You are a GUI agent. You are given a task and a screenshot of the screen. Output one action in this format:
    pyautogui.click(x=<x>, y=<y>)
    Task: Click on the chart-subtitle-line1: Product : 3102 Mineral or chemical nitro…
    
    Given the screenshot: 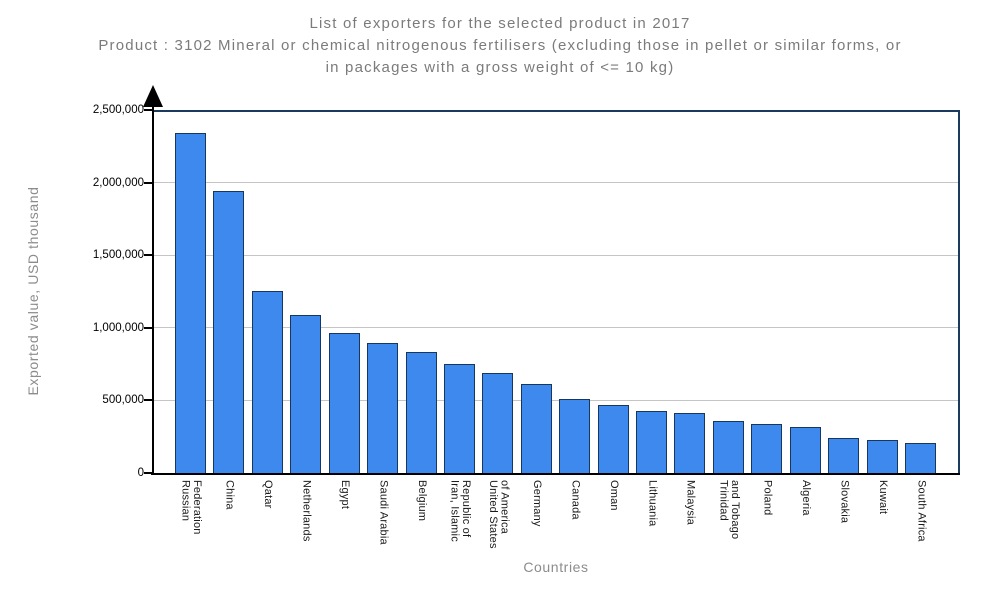 What is the action you would take?
    pyautogui.click(x=500, y=45)
    